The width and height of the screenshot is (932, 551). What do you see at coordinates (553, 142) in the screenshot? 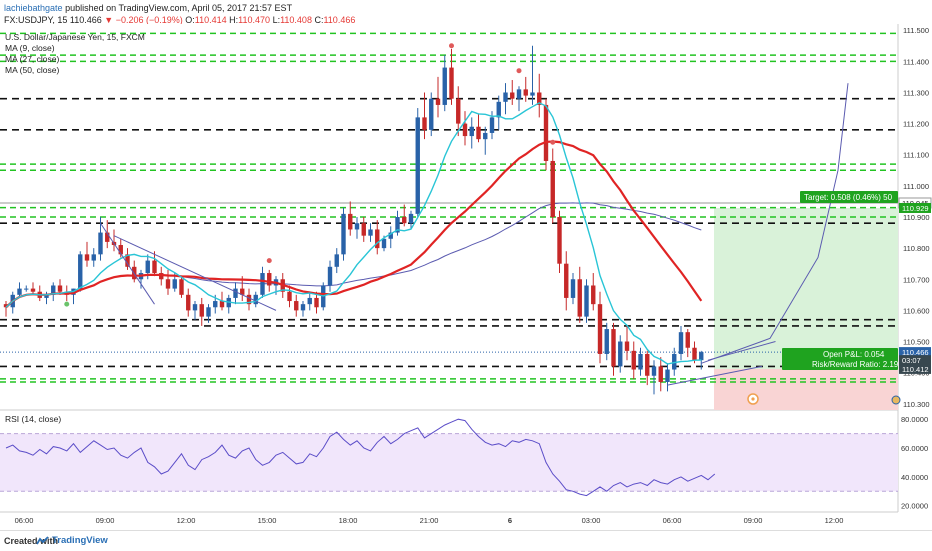
I see `signal-dot` at bounding box center [553, 142].